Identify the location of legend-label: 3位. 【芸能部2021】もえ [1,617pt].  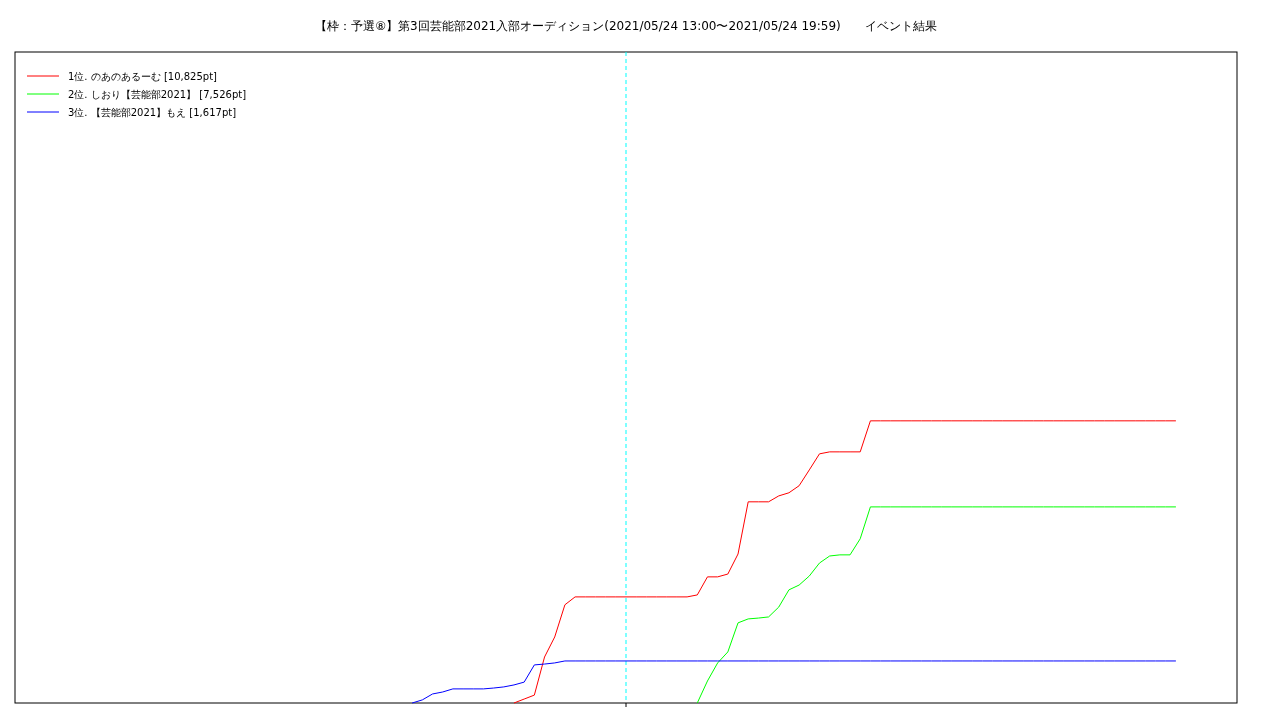
(152, 112).